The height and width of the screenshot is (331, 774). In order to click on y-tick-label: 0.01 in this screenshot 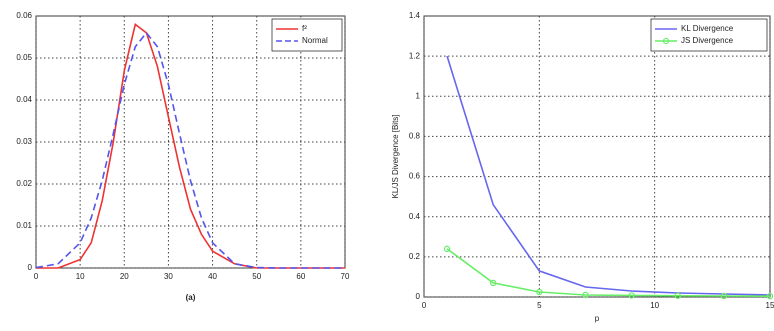, I will do `click(24, 225)`.